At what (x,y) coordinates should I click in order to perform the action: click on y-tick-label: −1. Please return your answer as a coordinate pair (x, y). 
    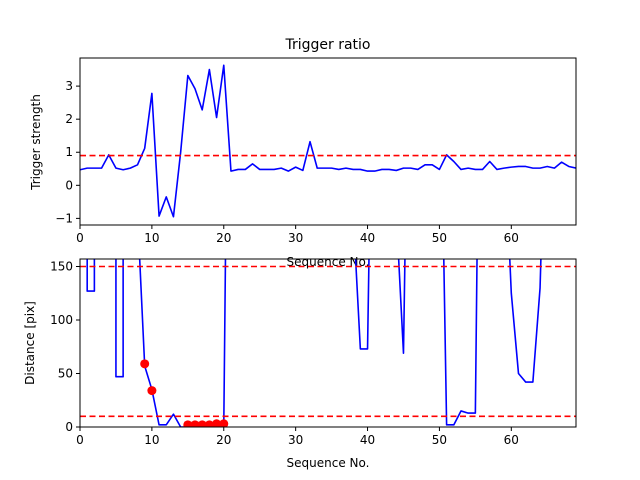
    Looking at the image, I should click on (64, 218).